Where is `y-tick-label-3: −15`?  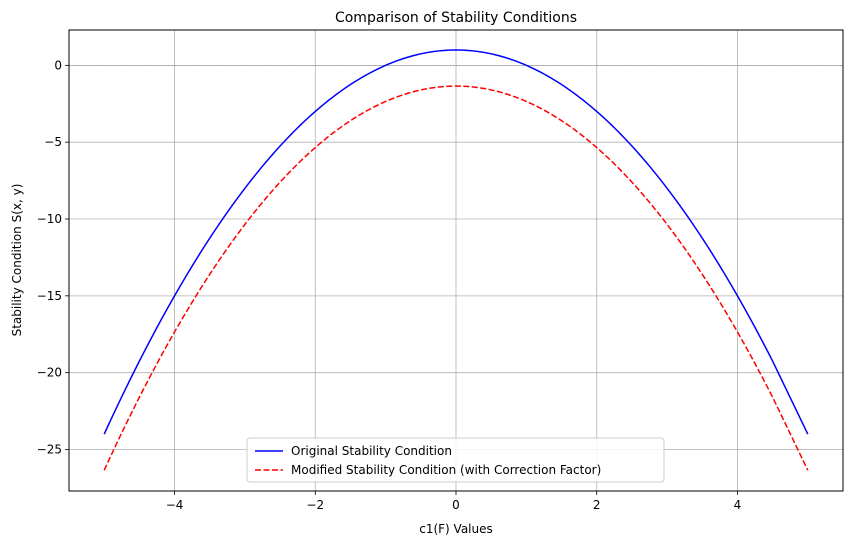
y-tick-label-3: −15 is located at coordinates (49, 296).